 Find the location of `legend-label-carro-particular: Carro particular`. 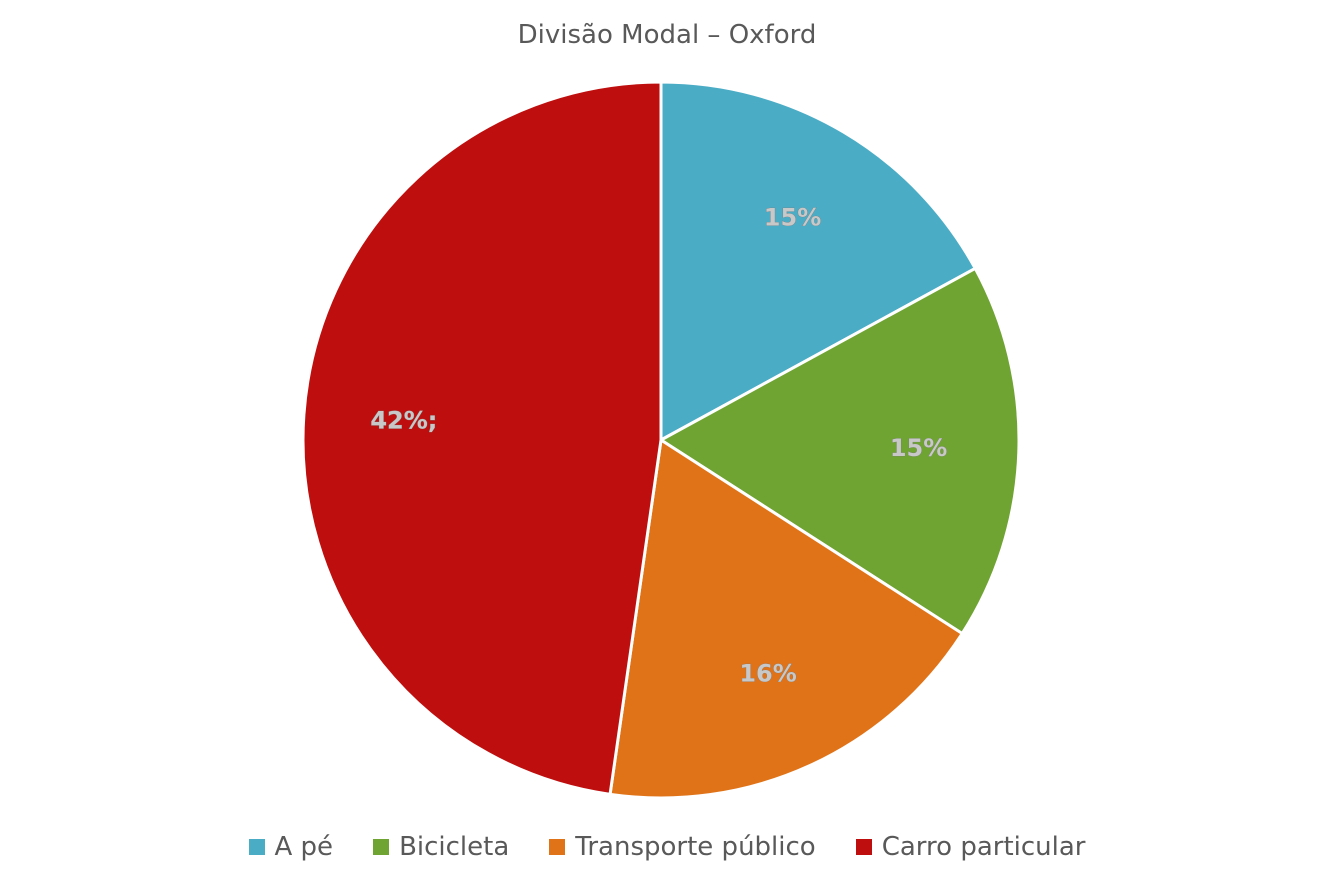

legend-label-carro-particular: Carro particular is located at coordinates (983, 847).